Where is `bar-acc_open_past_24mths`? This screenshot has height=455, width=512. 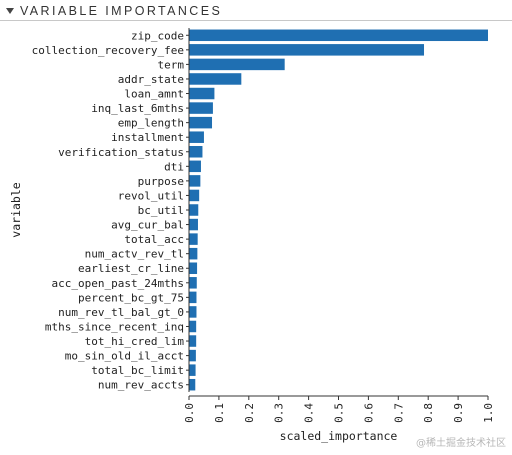 bar-acc_open_past_24mths is located at coordinates (193, 283).